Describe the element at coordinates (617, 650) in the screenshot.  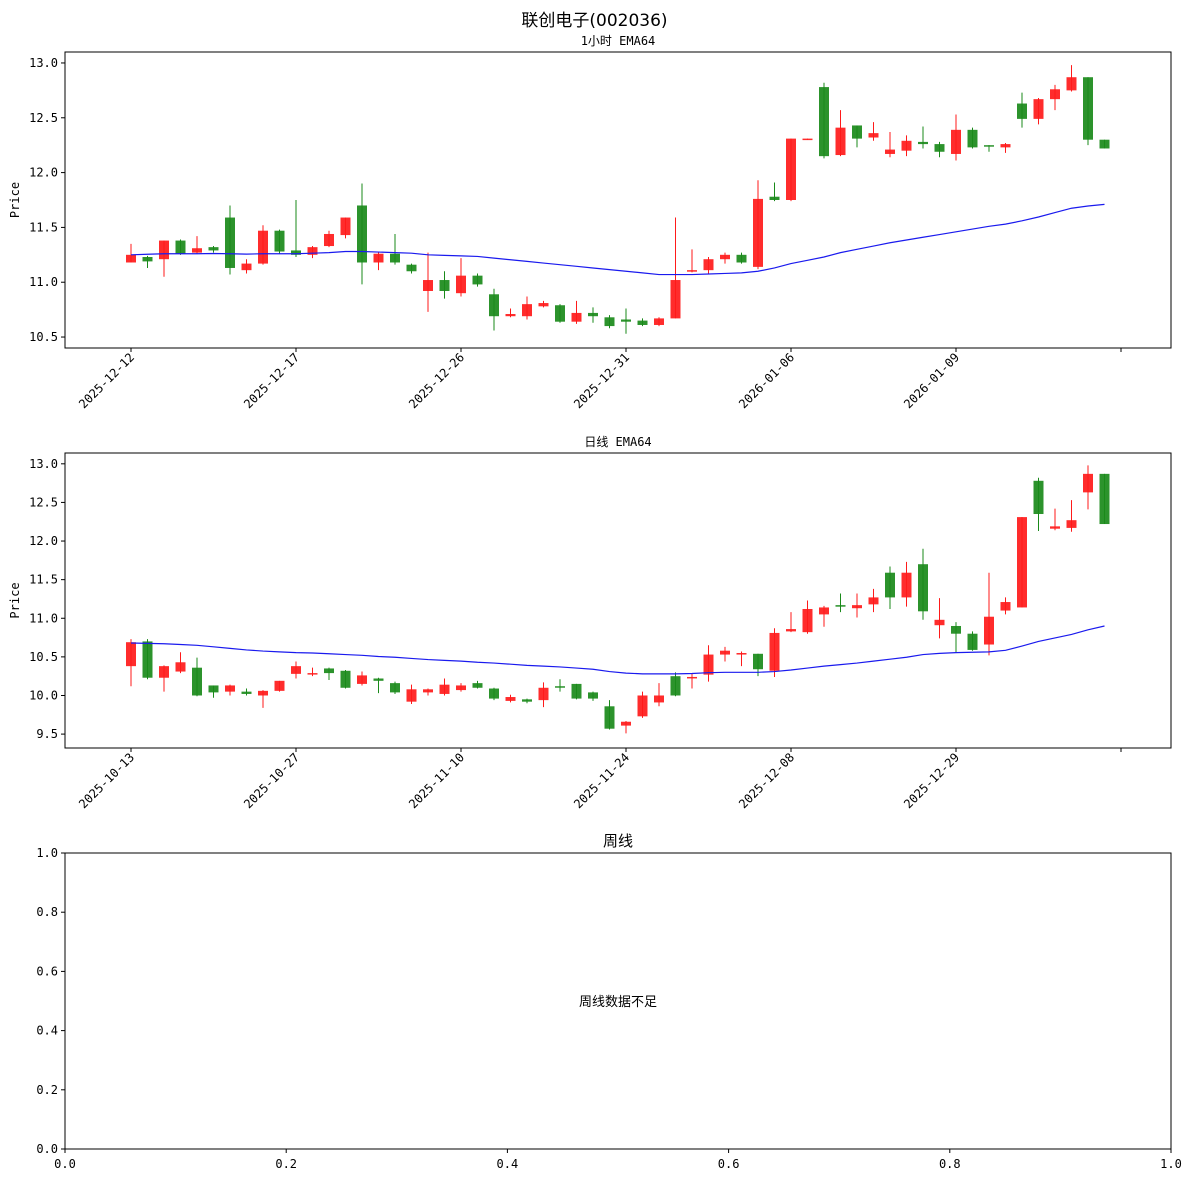
I see `ema-line` at that location.